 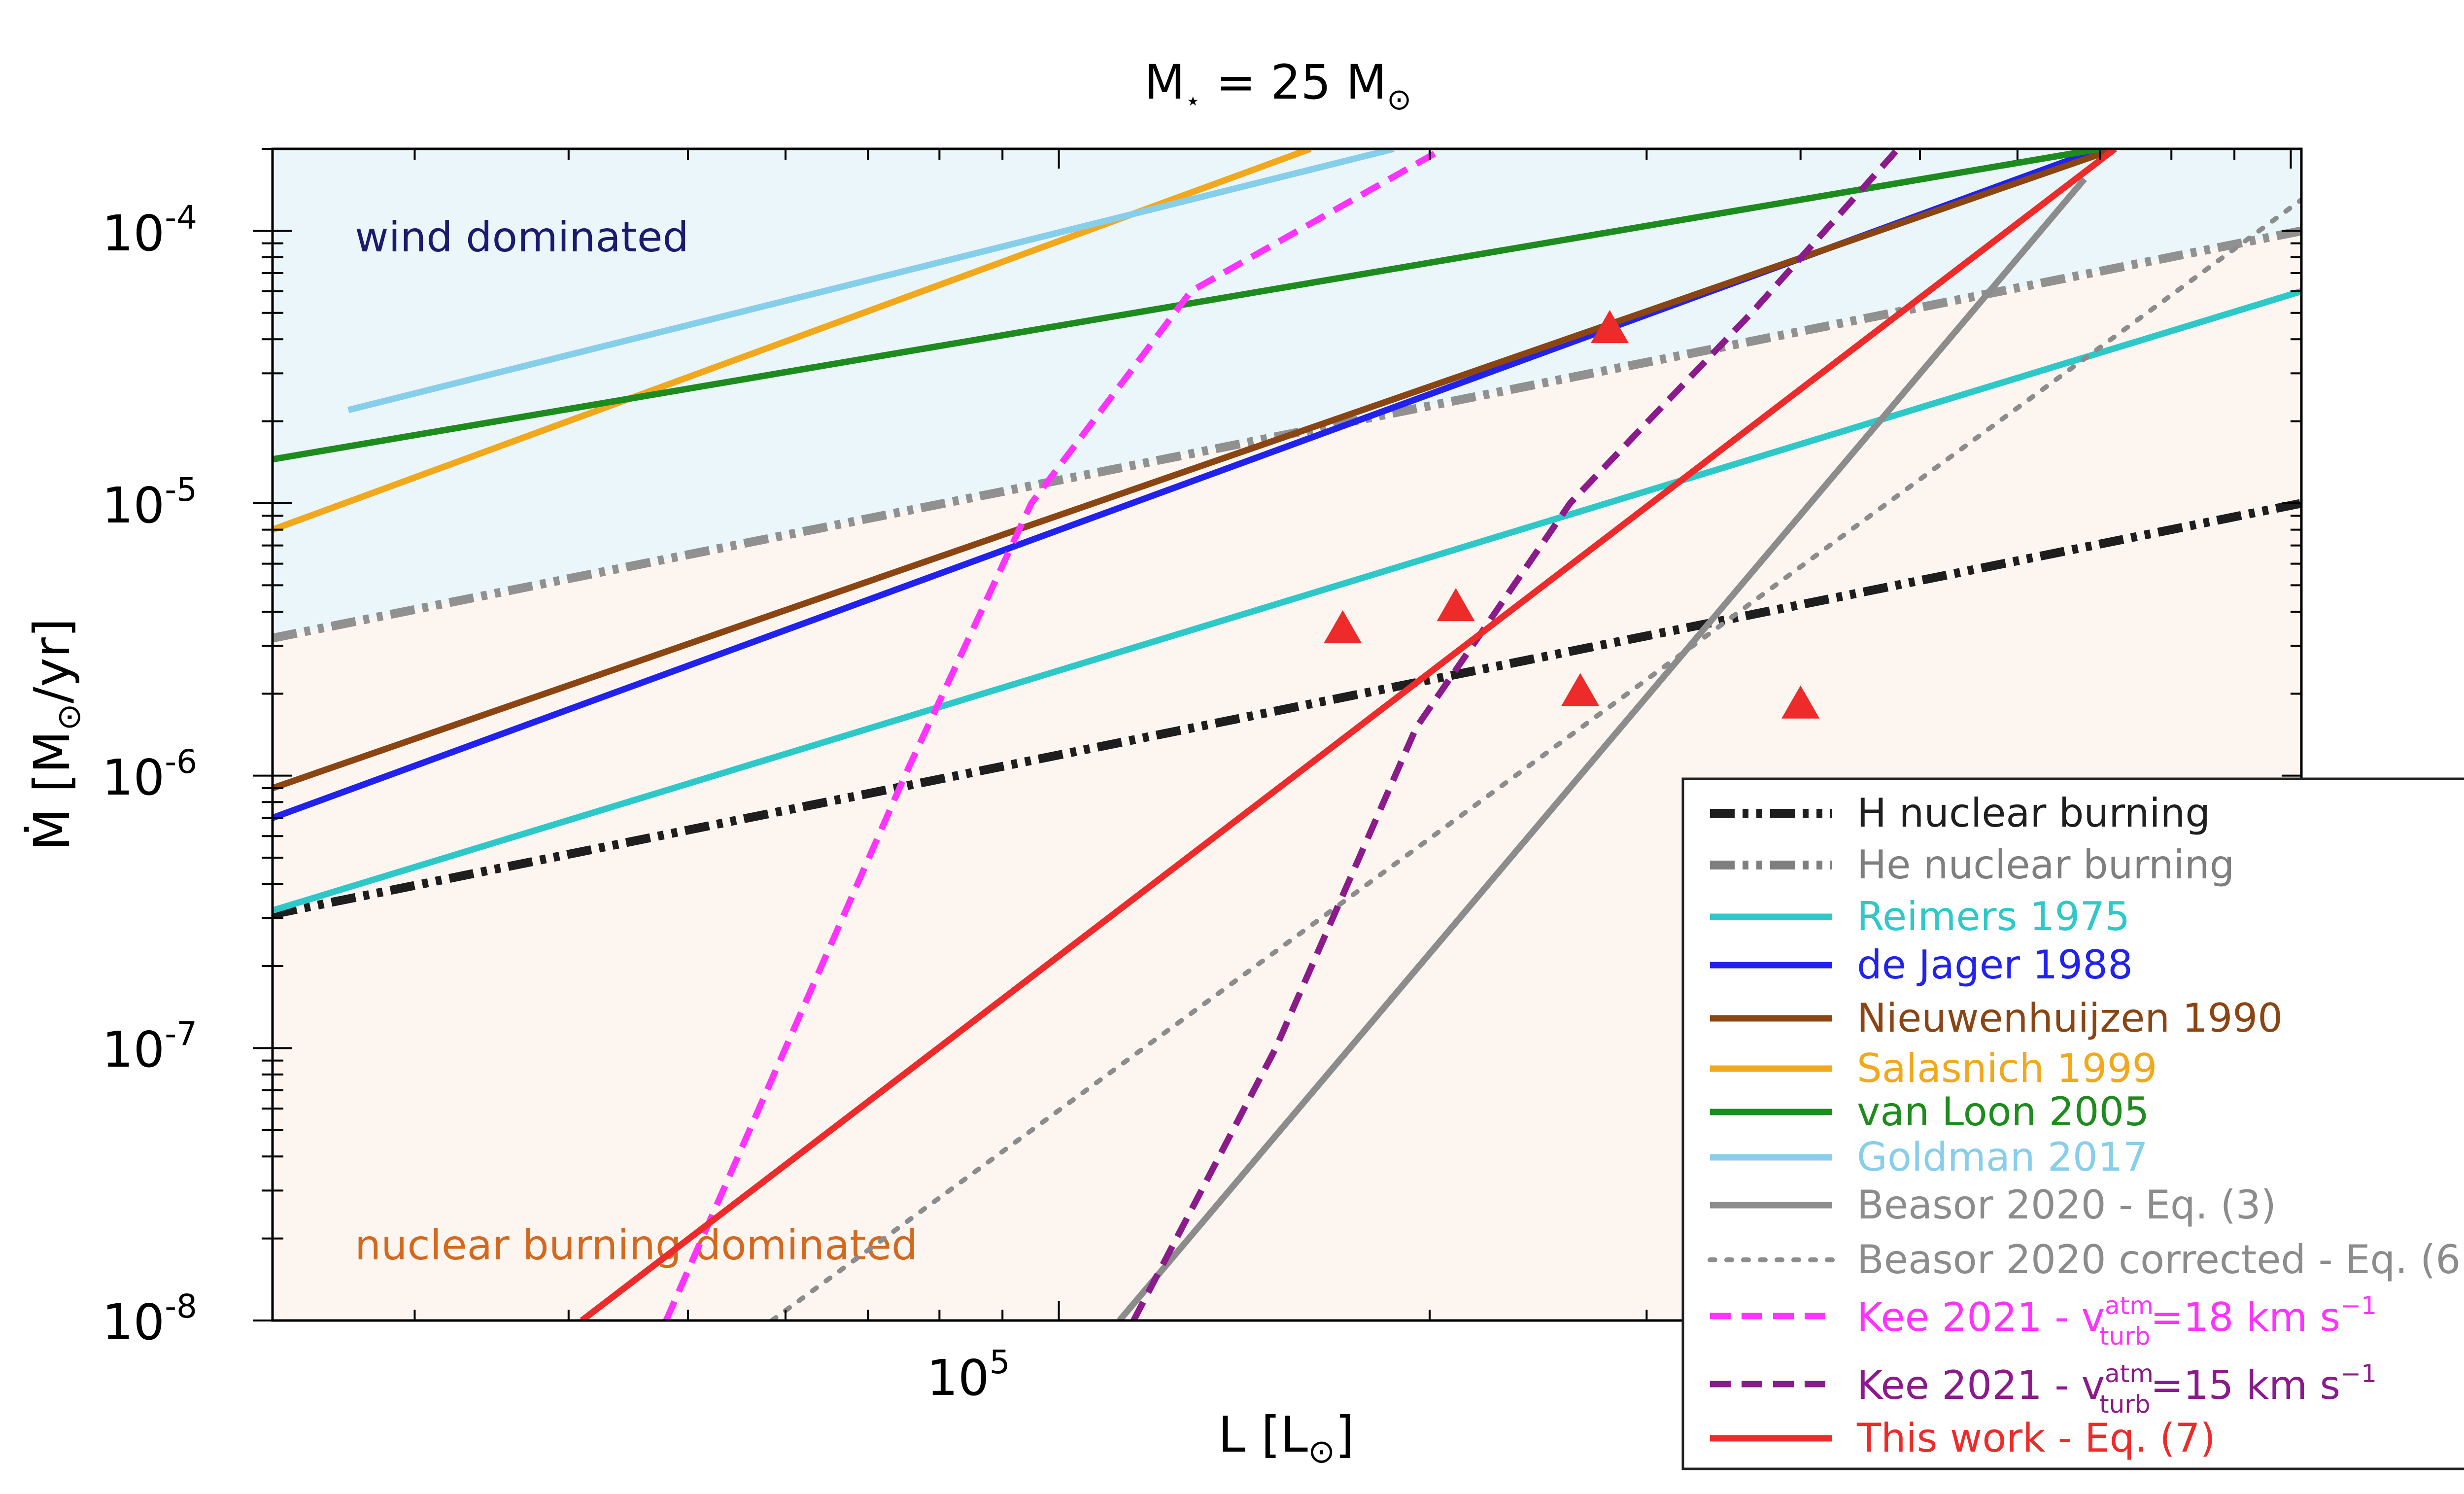 What do you see at coordinates (1286, 1438) in the screenshot?
I see `x-axis-label: L [L⊙]` at bounding box center [1286, 1438].